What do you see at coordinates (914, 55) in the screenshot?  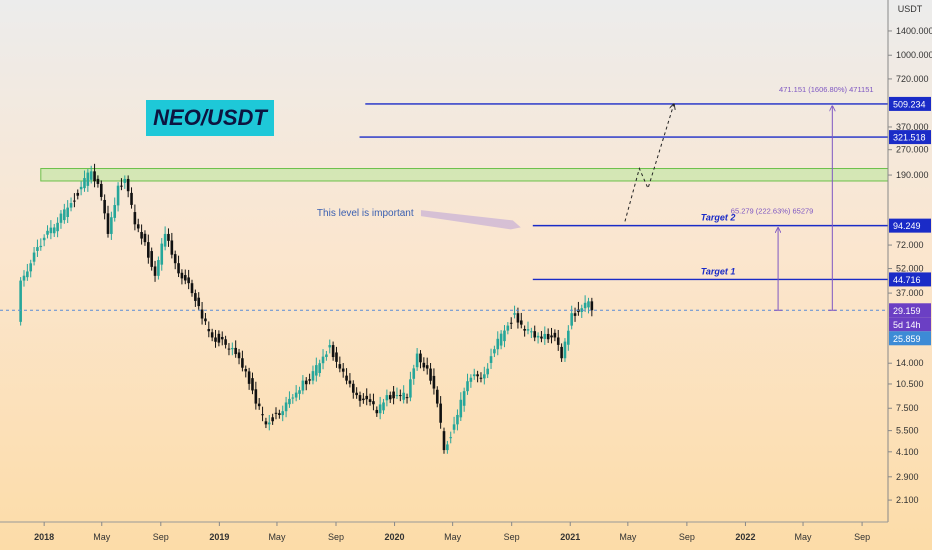 I see `y-tick-label: 1000.000` at bounding box center [914, 55].